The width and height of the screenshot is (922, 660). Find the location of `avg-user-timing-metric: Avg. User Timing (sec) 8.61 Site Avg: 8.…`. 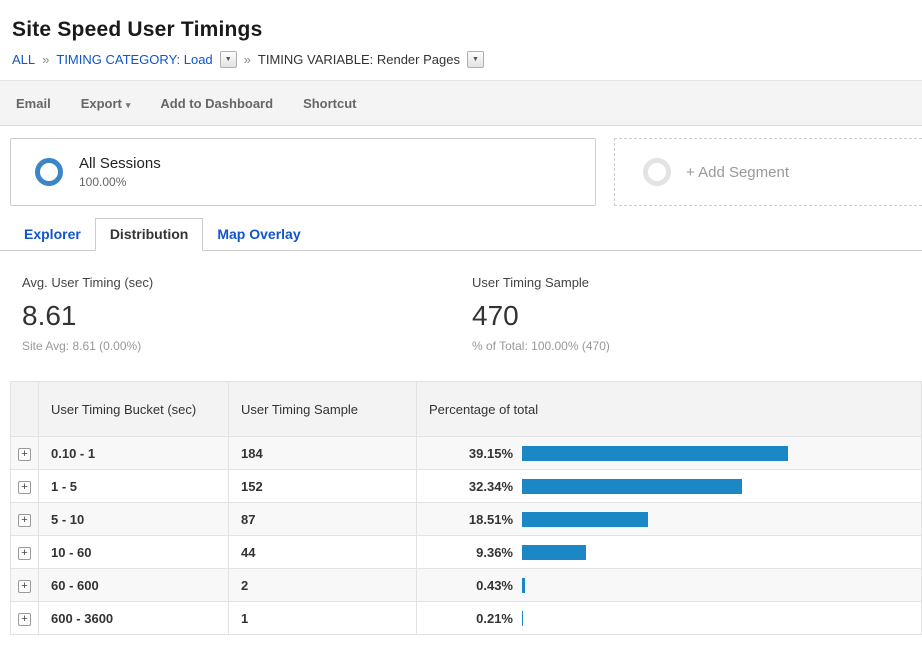

avg-user-timing-metric: Avg. User Timing (sec) 8.61 Site Avg: 8.… is located at coordinates (247, 314).